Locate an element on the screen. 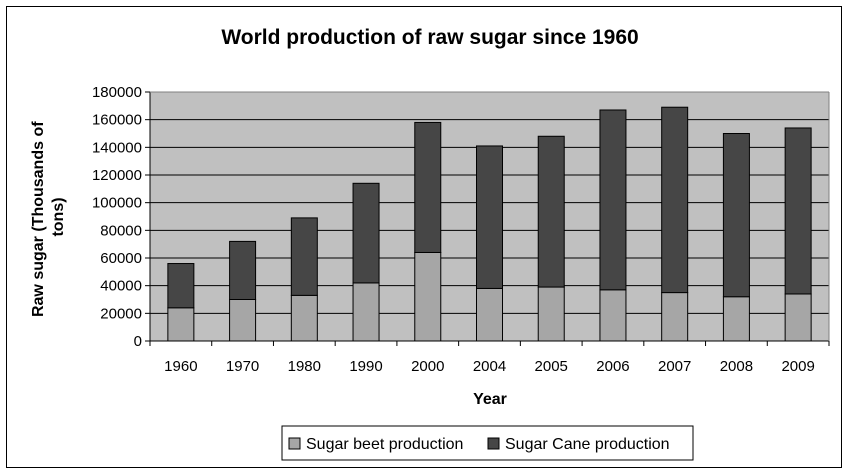  y-tick-label: 160000 is located at coordinates (117, 120).